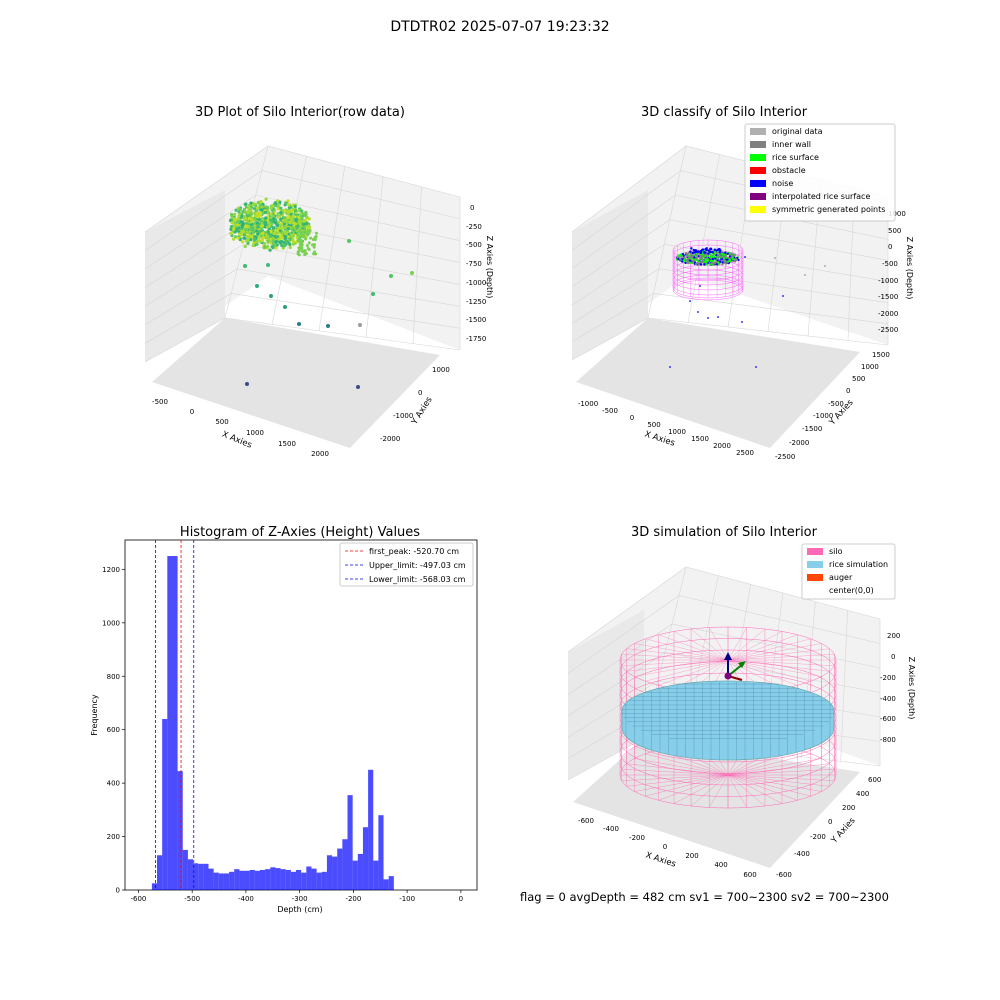 The image size is (1000, 1000). What do you see at coordinates (802, 854) in the screenshot?
I see `simulation-ytick: -400` at bounding box center [802, 854].